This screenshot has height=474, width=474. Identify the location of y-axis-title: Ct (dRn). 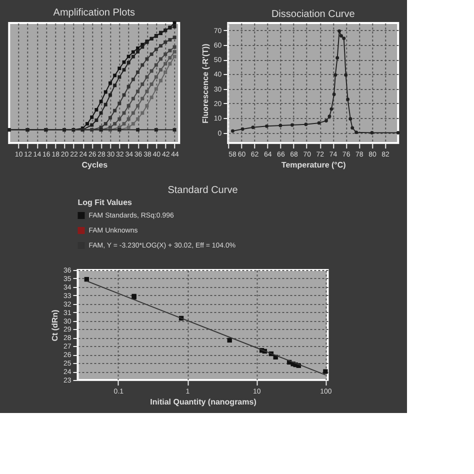
(55, 325).